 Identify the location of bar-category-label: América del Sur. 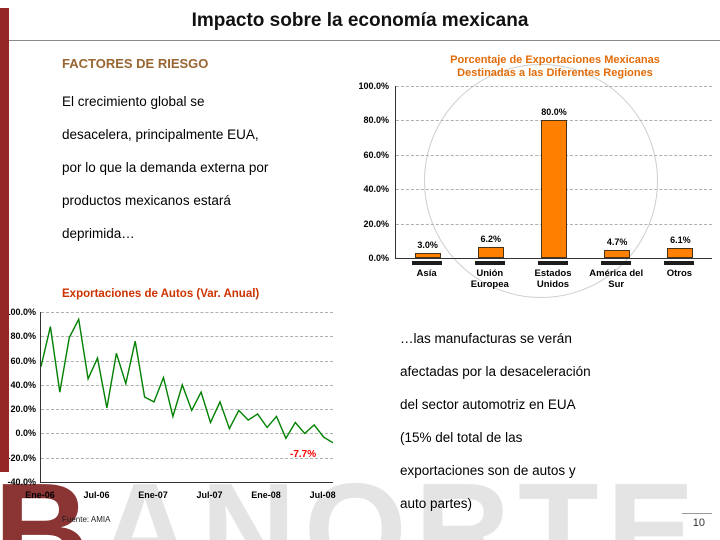
(616, 279).